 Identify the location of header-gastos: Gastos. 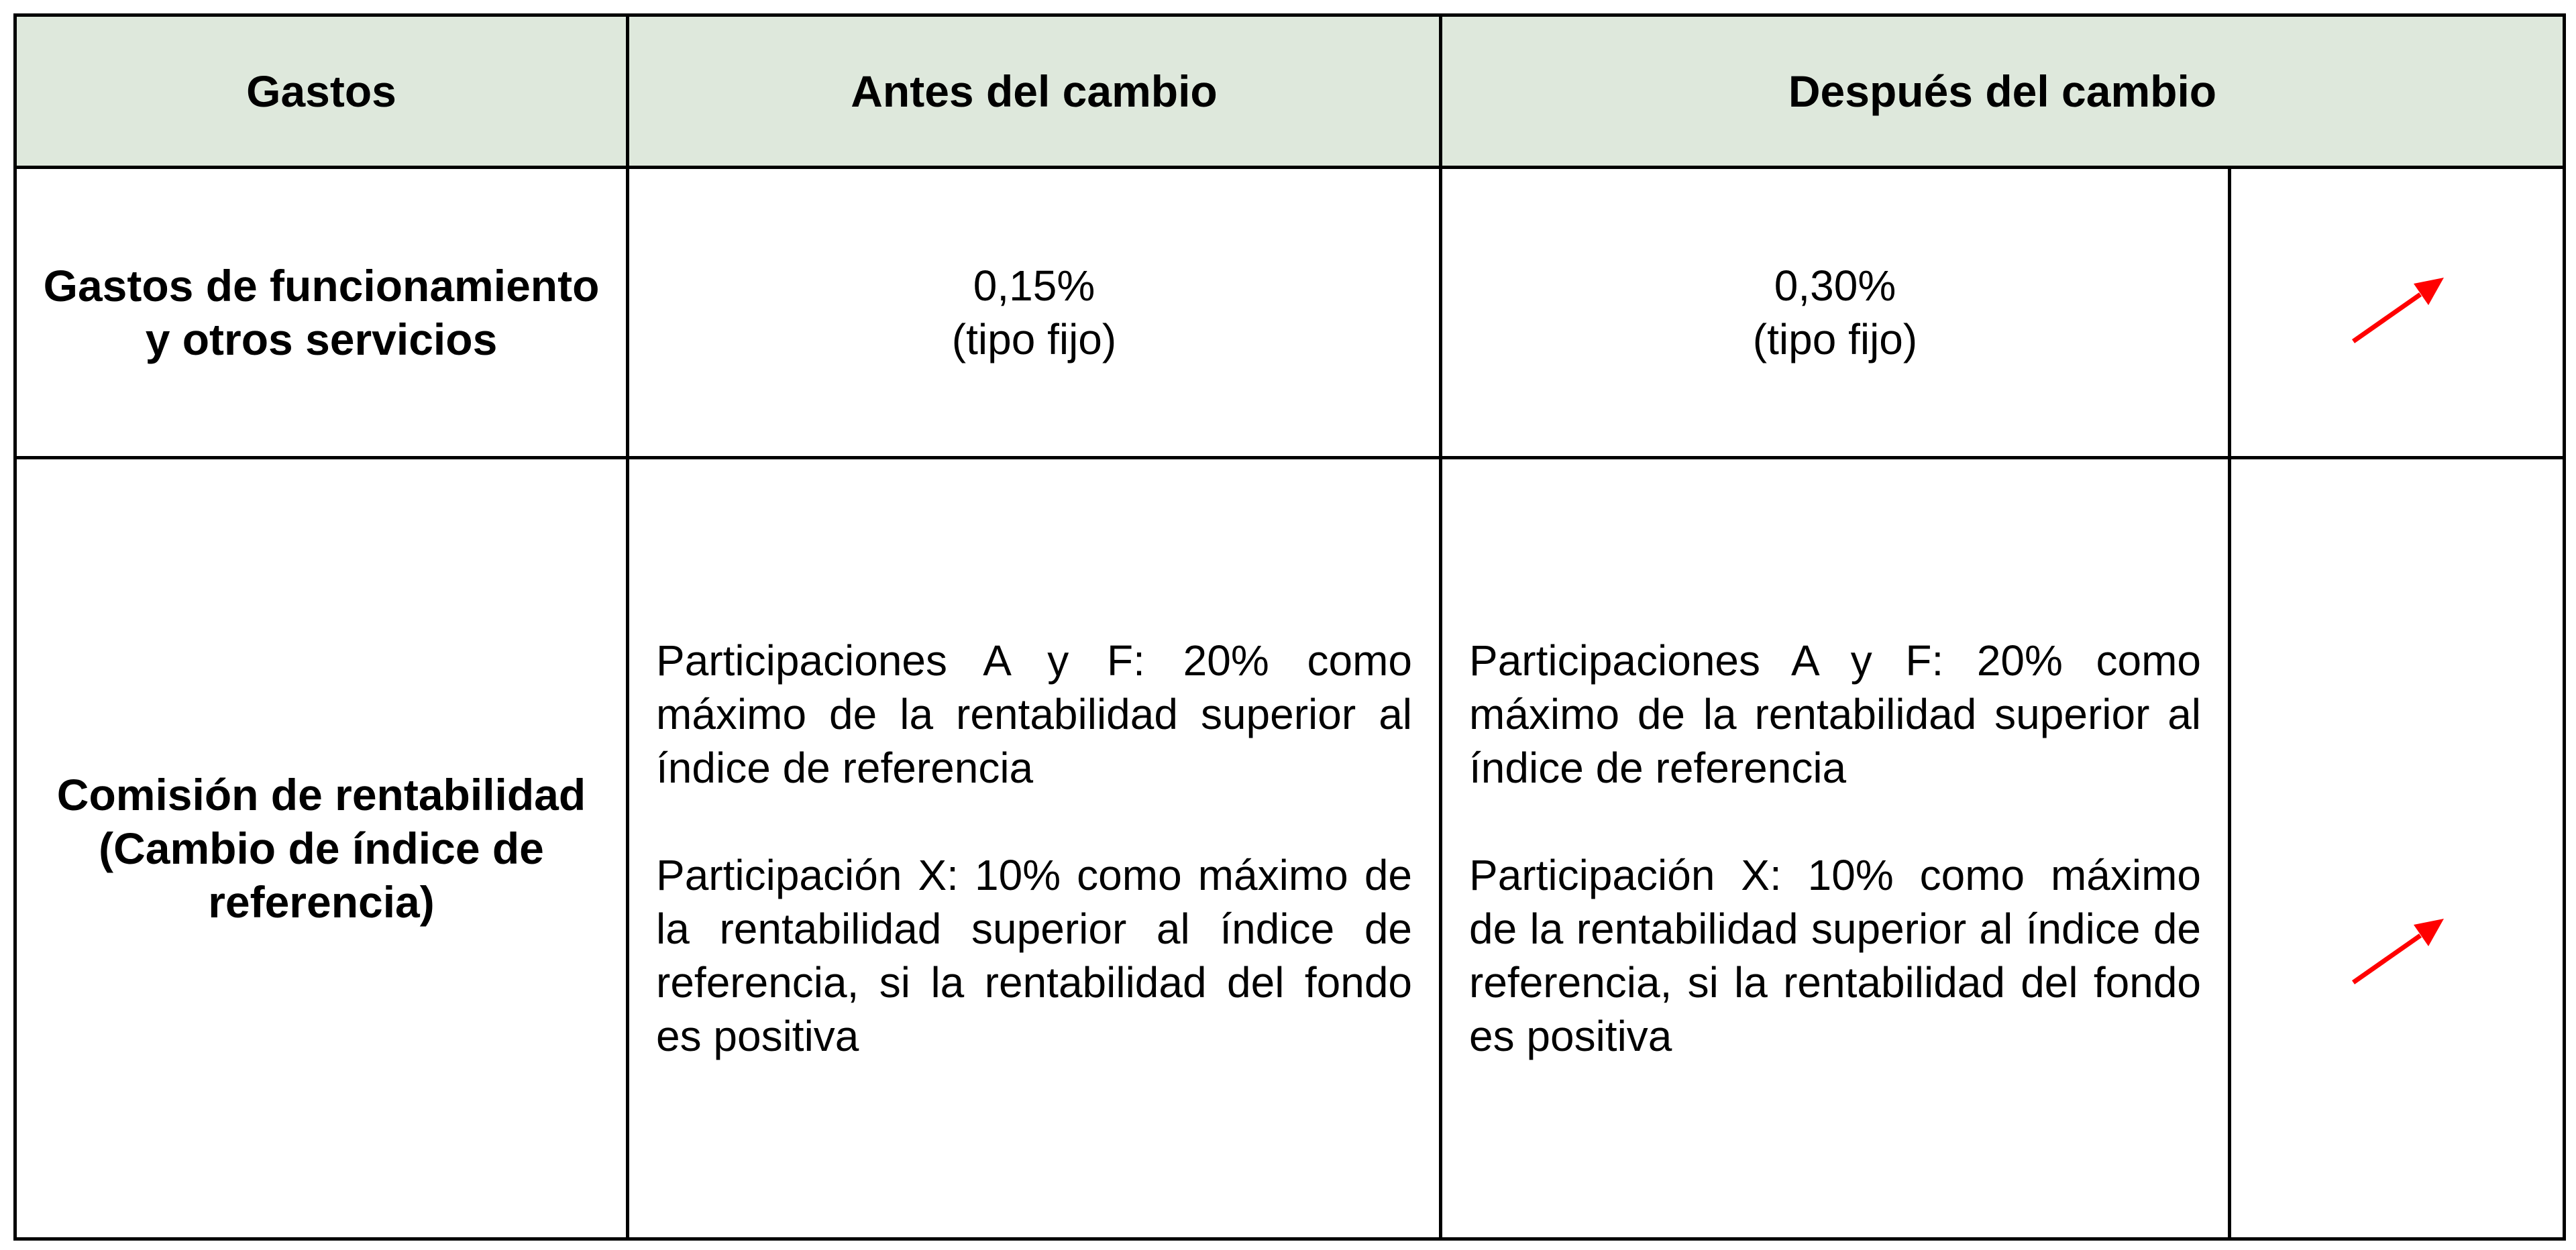
(321, 91).